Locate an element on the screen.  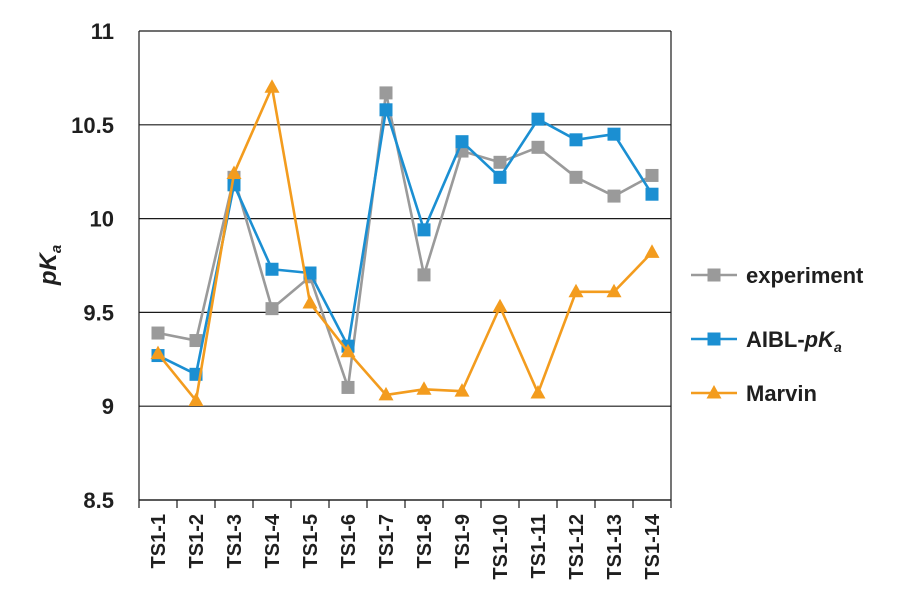
legend: experiment AIBL-pKa Marvin is located at coordinates (777, 334).